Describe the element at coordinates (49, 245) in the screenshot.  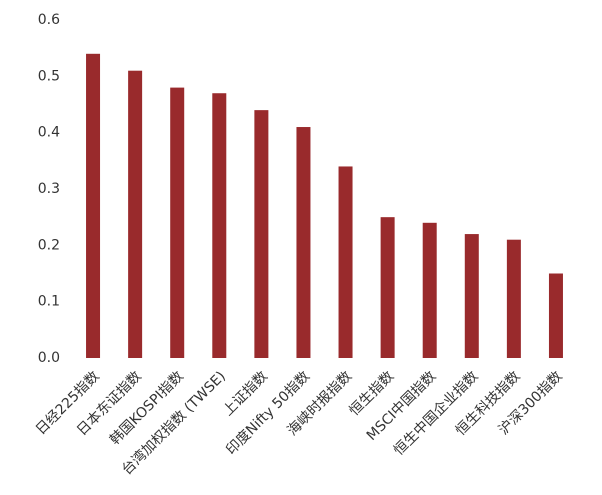
I see `y-tick-label: 0.2` at that location.